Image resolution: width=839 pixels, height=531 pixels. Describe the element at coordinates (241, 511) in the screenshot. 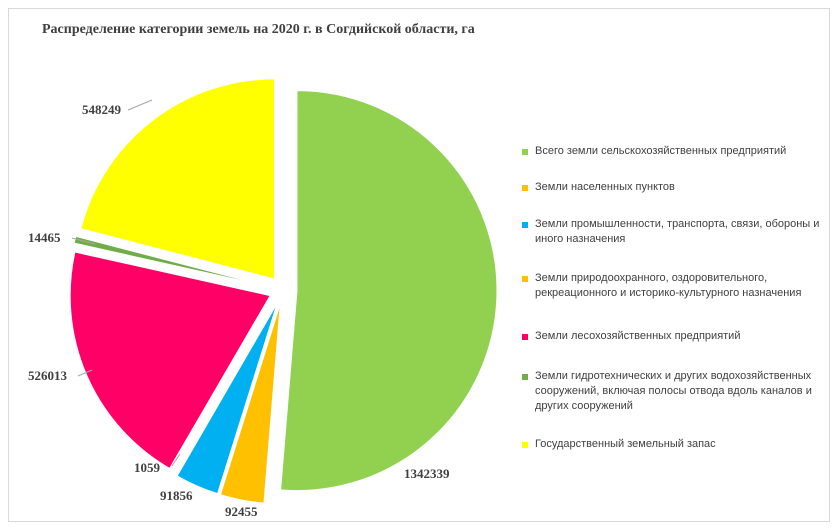

I see `data-label: 92455` at that location.